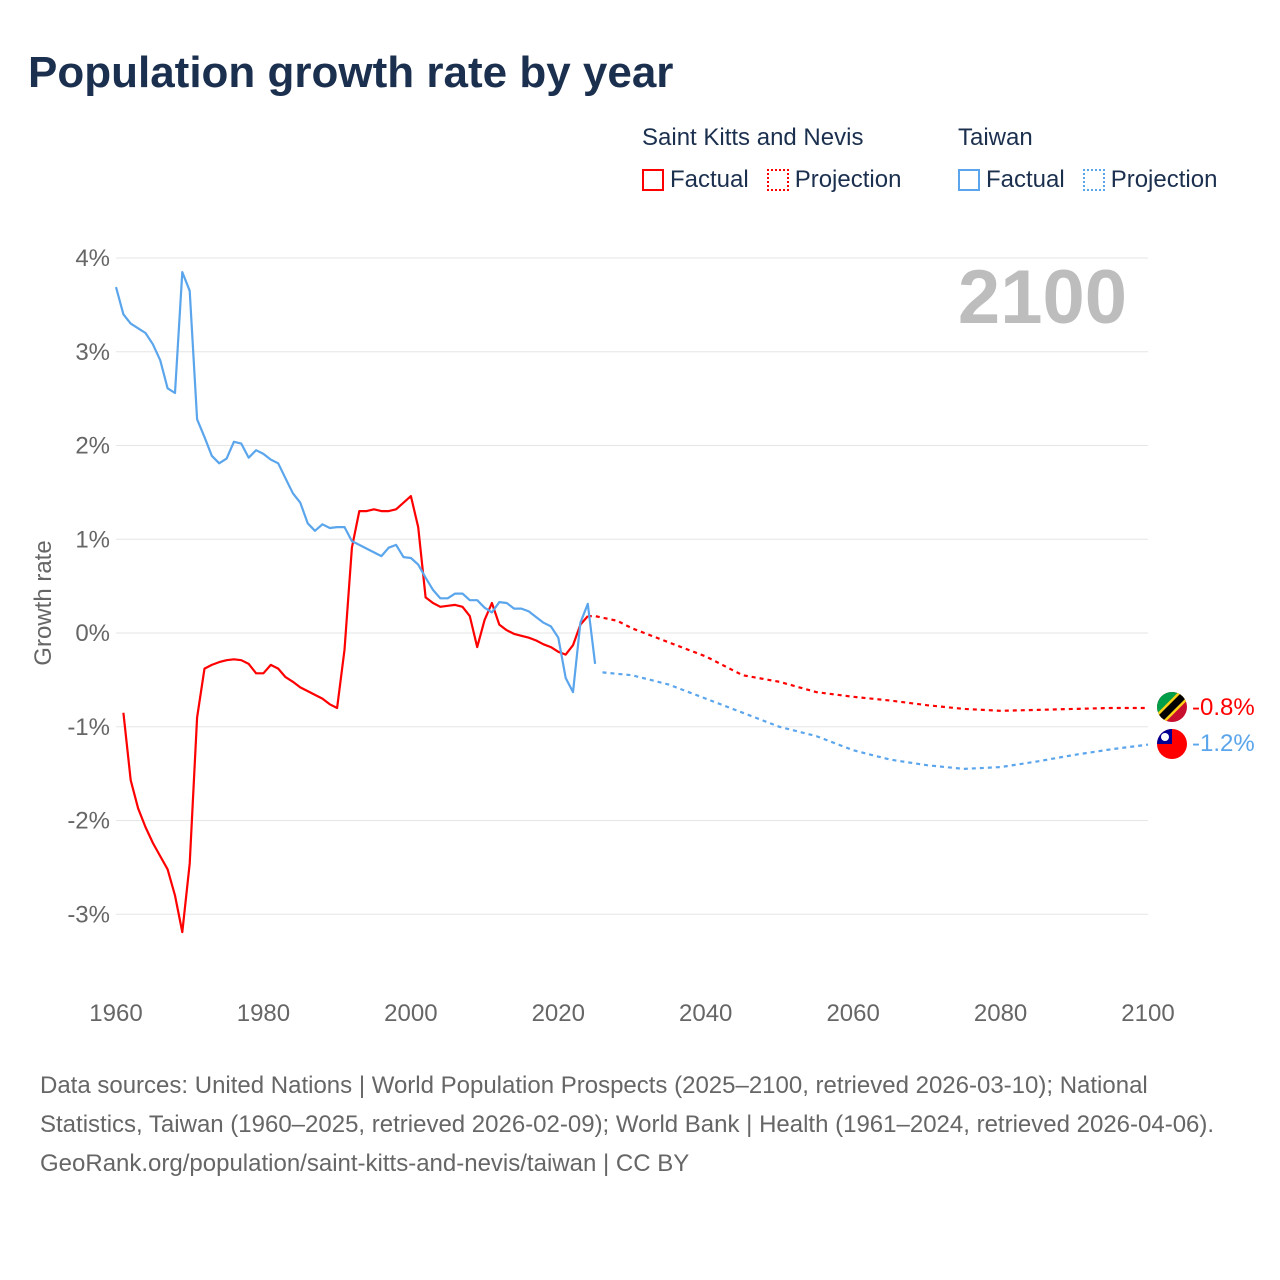 This screenshot has width=1280, height=1280. Describe the element at coordinates (355, 714) in the screenshot. I see `series-line-saint-kitts-and-nevis-factual` at that location.